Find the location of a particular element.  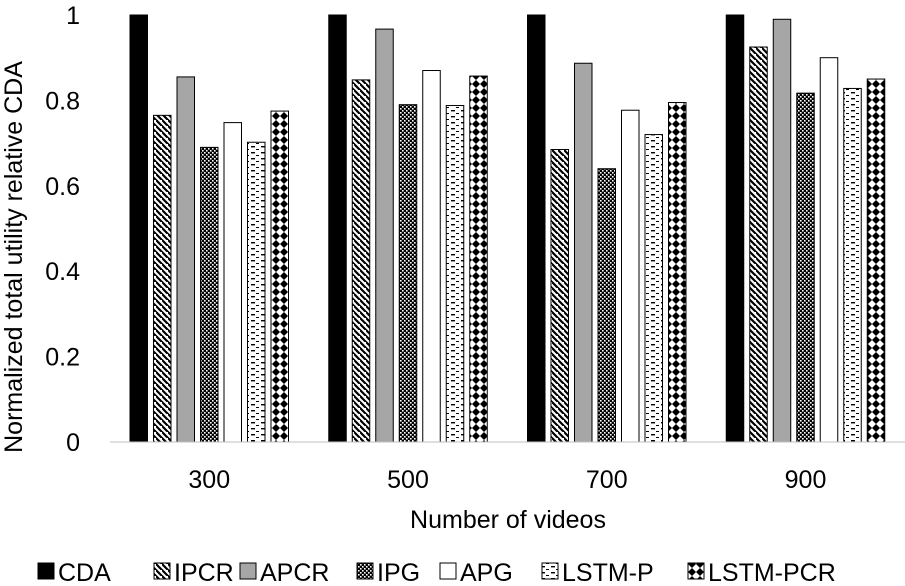

y-tick-label: 0.4 is located at coordinates (62, 272).